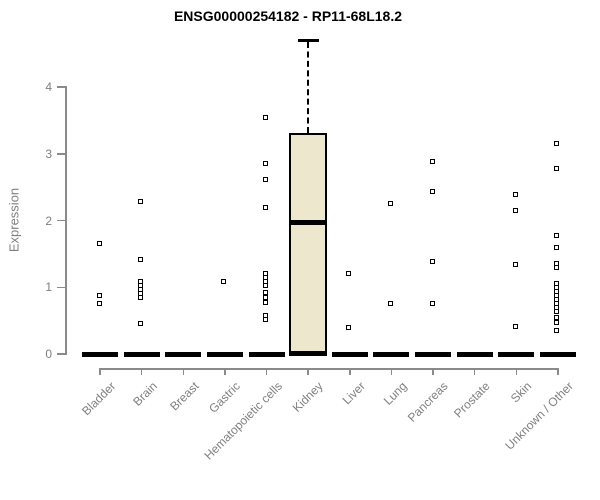 The height and width of the screenshot is (500, 600). Describe the element at coordinates (48, 87) in the screenshot. I see `y-tick-label: 4` at that location.